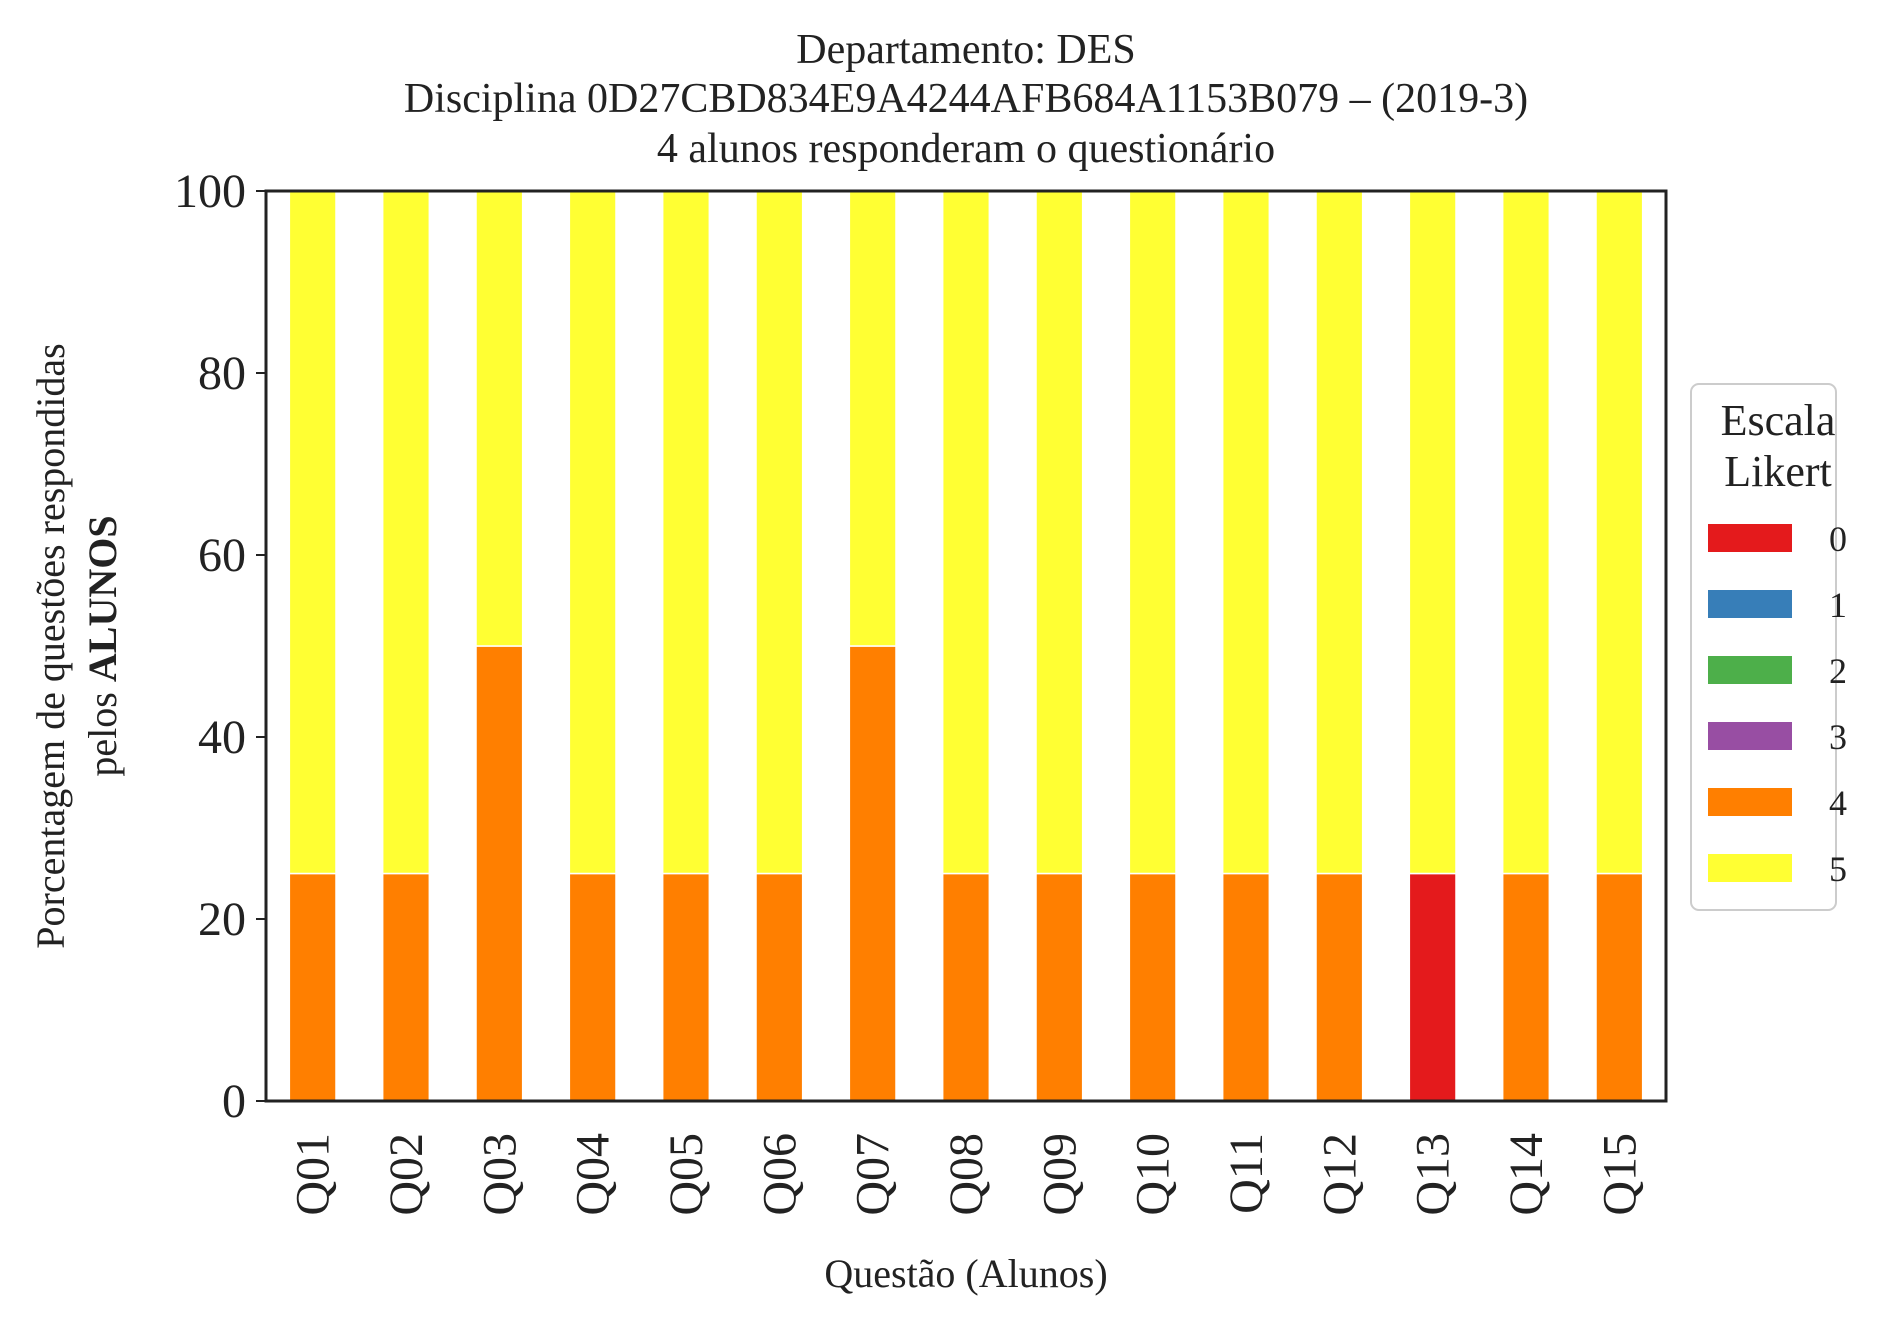 The width and height of the screenshot is (1892, 1323). Describe the element at coordinates (222, 373) in the screenshot. I see `y-tick-label: 80` at that location.